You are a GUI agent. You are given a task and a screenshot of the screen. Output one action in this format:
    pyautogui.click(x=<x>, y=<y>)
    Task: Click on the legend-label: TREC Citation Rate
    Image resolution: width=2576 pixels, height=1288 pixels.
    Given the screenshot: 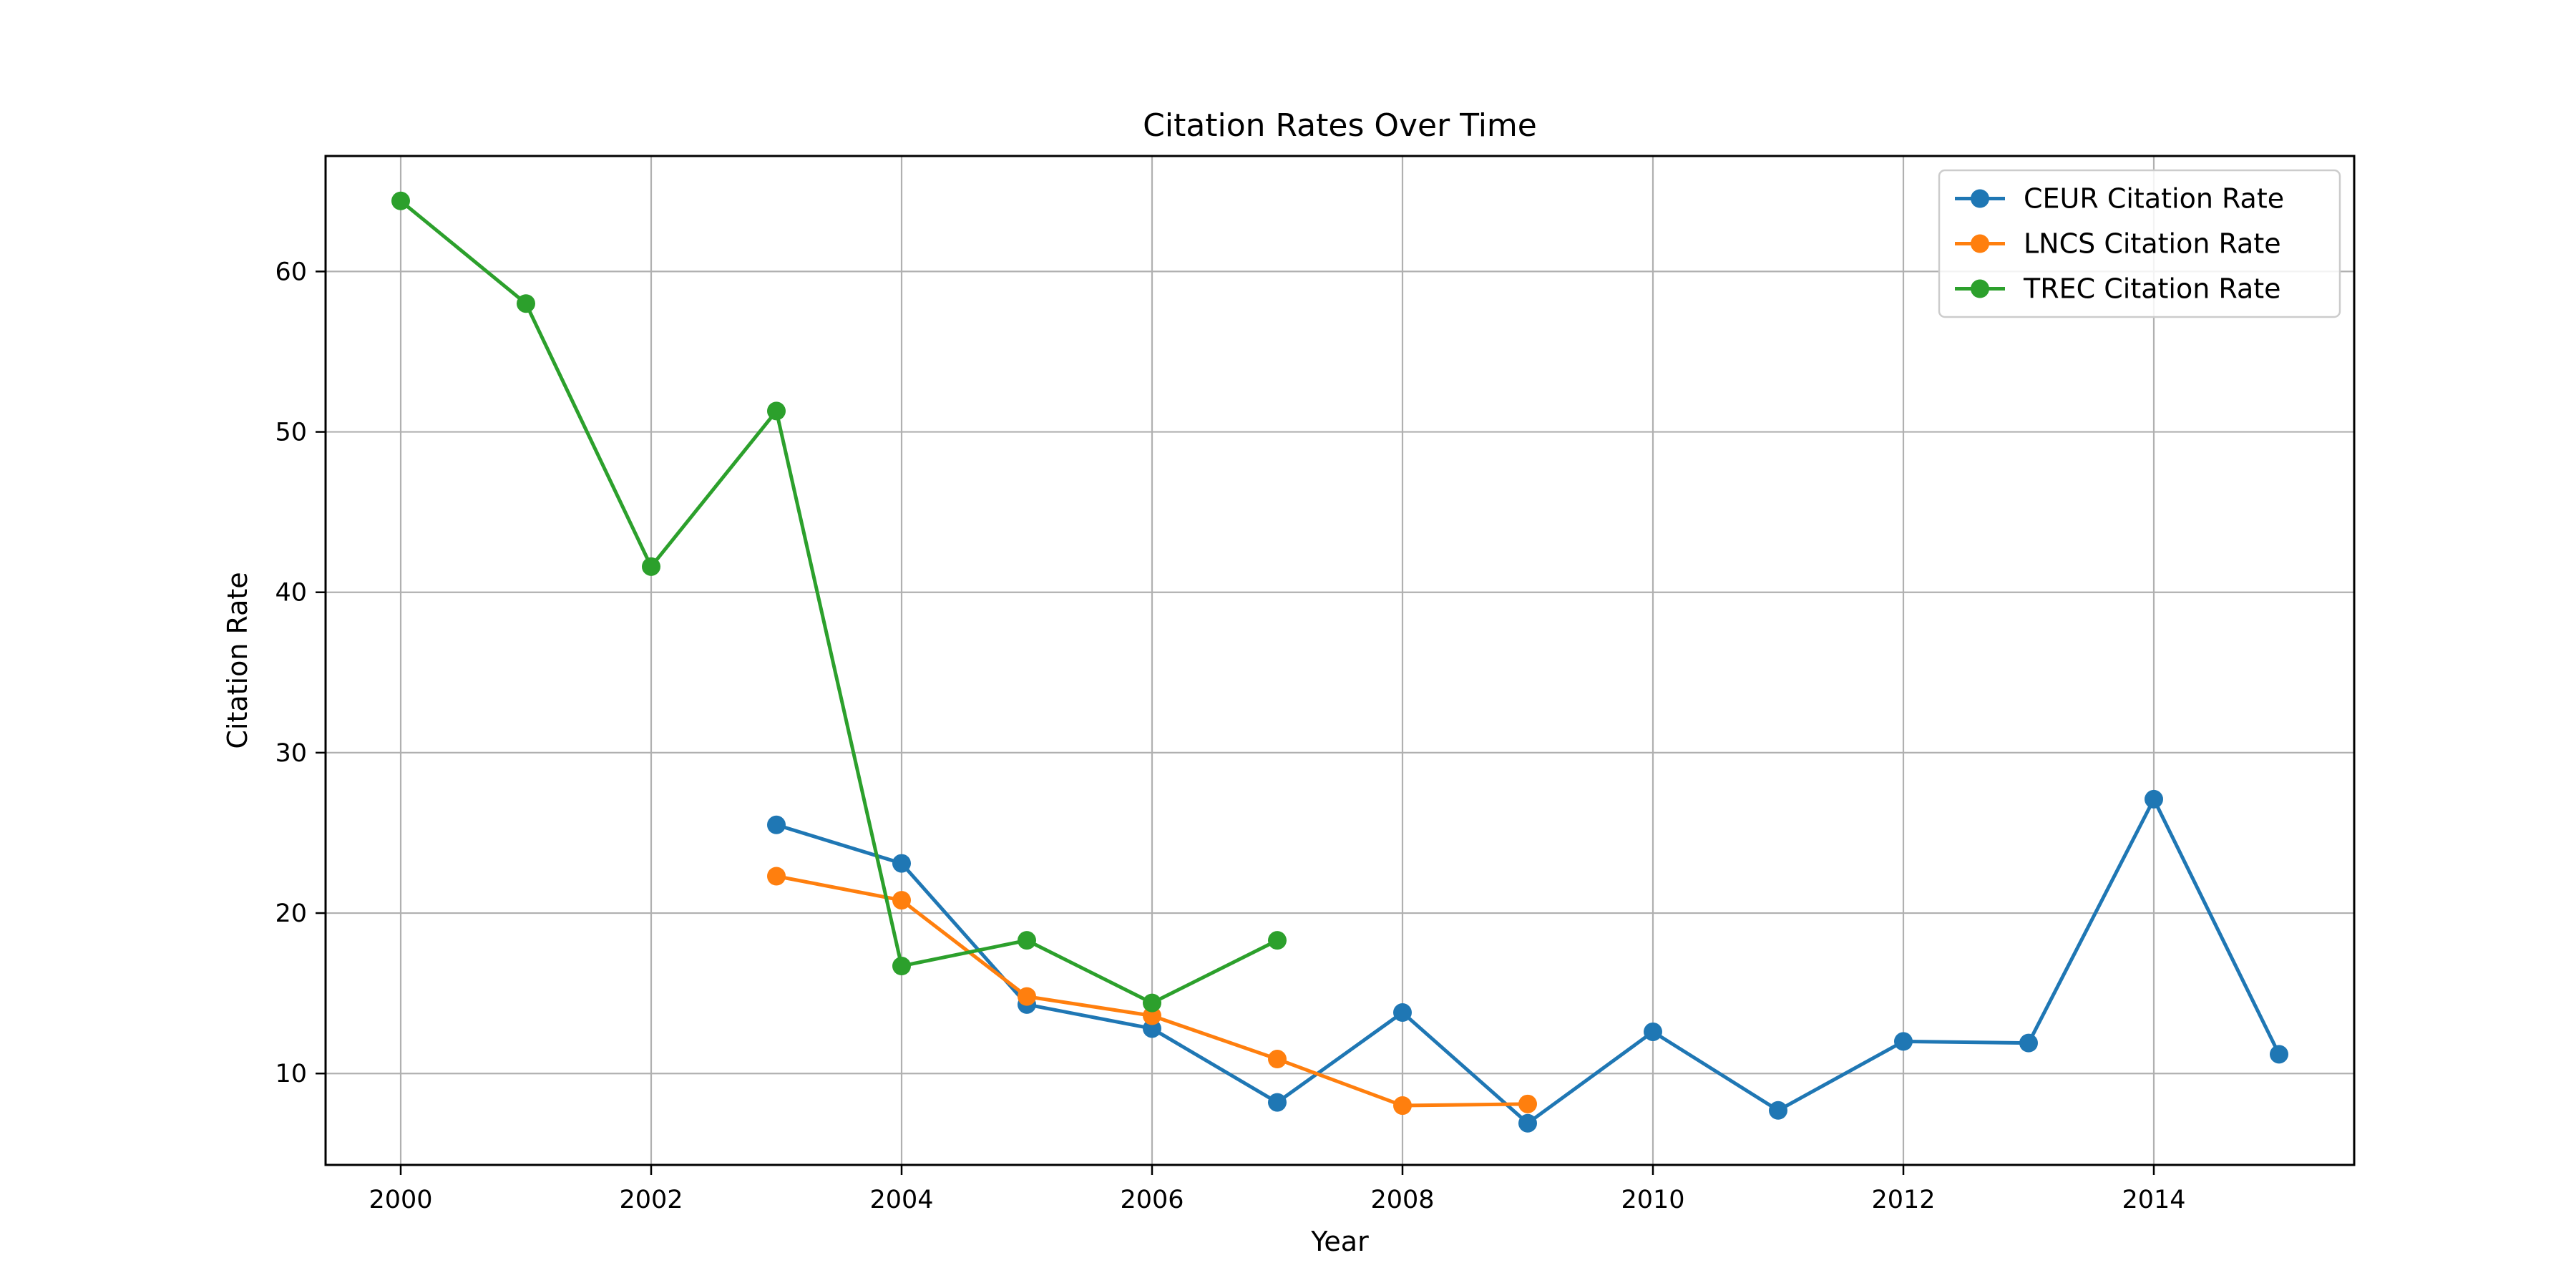 What is the action you would take?
    pyautogui.click(x=2152, y=289)
    